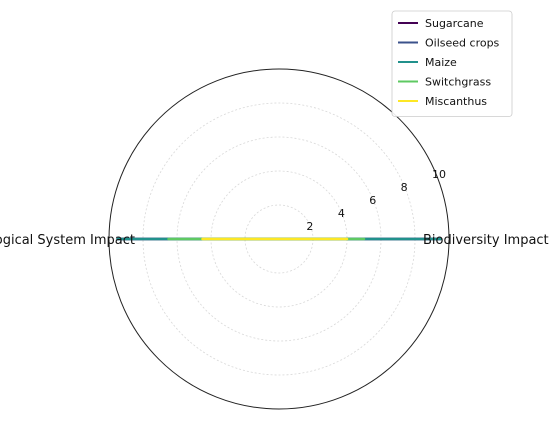  Describe the element at coordinates (456, 101) in the screenshot. I see `legend-label: Miscanthus` at that location.